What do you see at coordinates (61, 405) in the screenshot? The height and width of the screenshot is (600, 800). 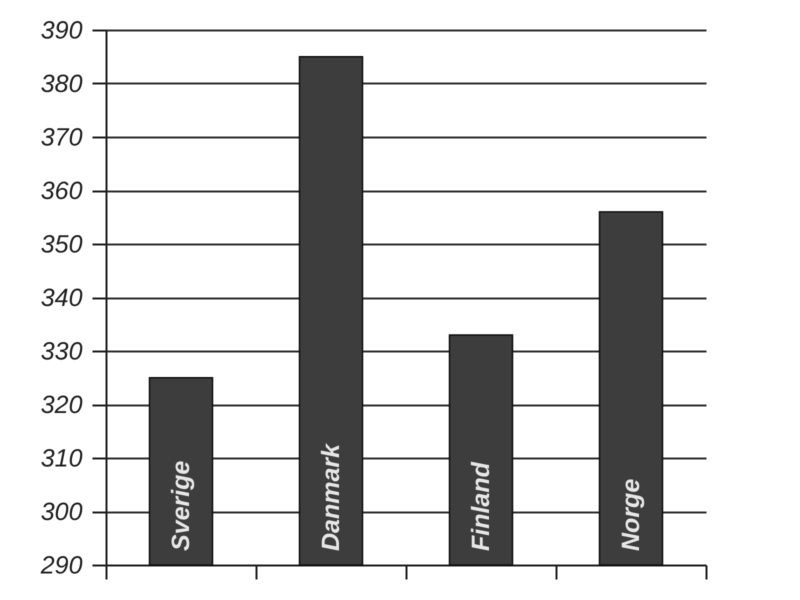 I see `y-tick-label: 320` at bounding box center [61, 405].